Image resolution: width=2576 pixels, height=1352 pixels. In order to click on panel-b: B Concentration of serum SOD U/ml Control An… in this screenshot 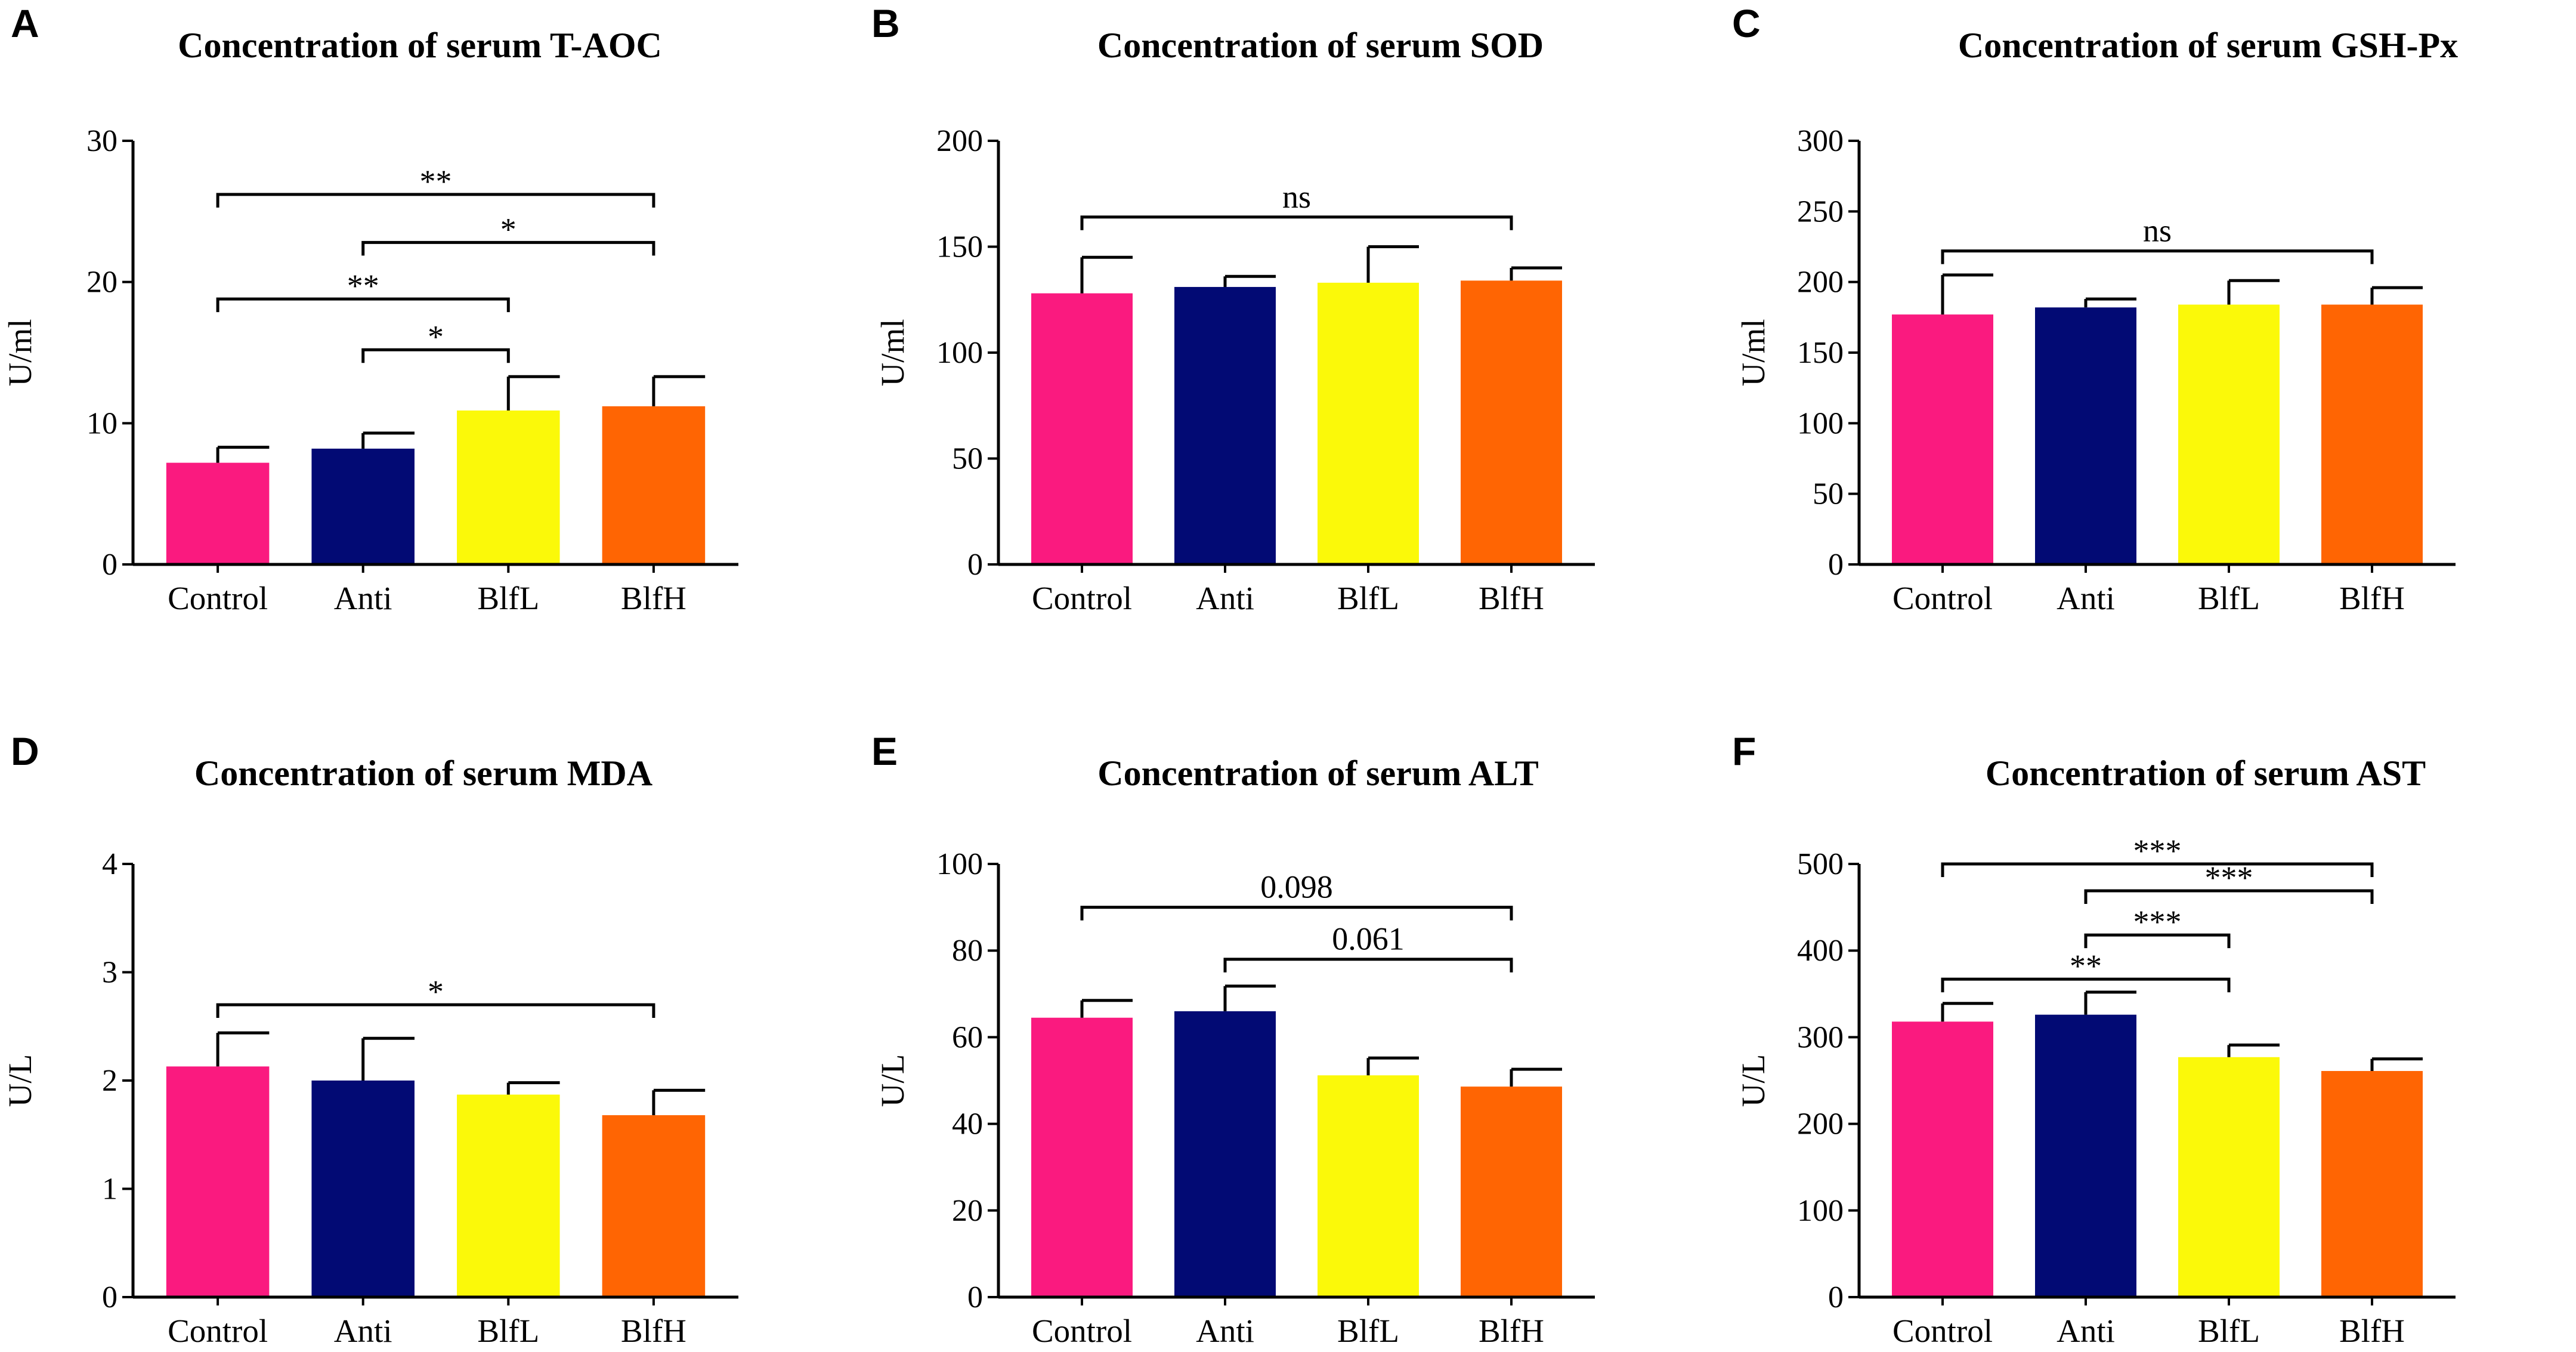, I will do `click(1233, 308)`.